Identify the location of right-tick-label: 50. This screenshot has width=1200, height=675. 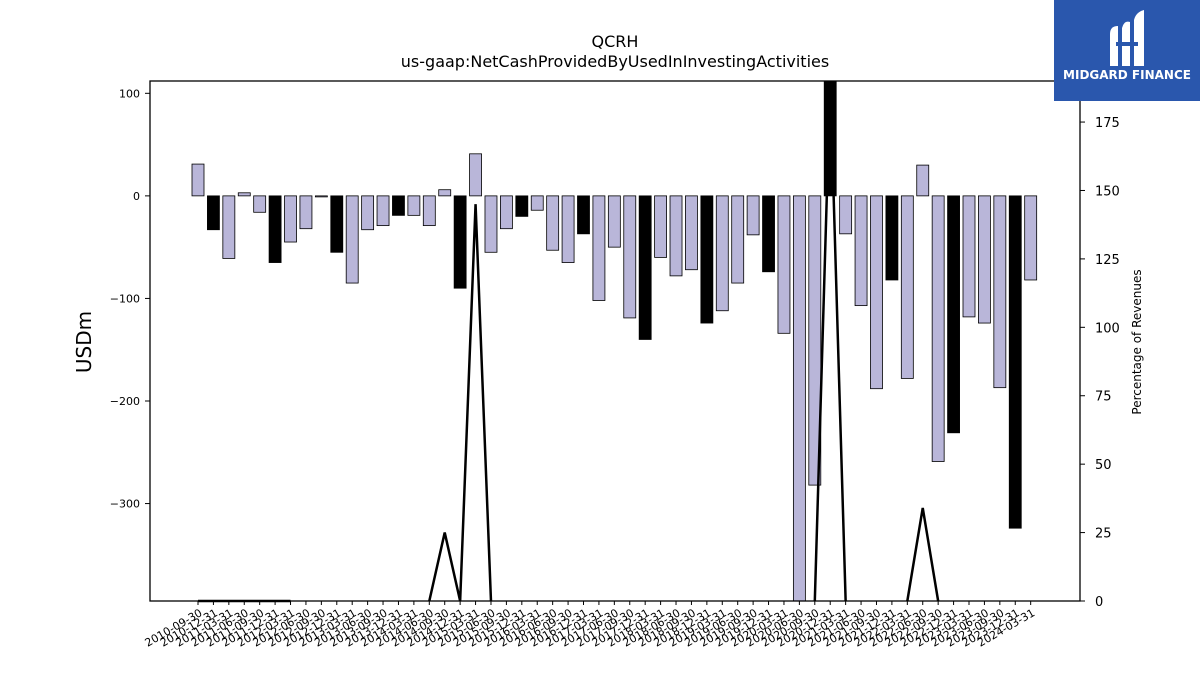
(1103, 465).